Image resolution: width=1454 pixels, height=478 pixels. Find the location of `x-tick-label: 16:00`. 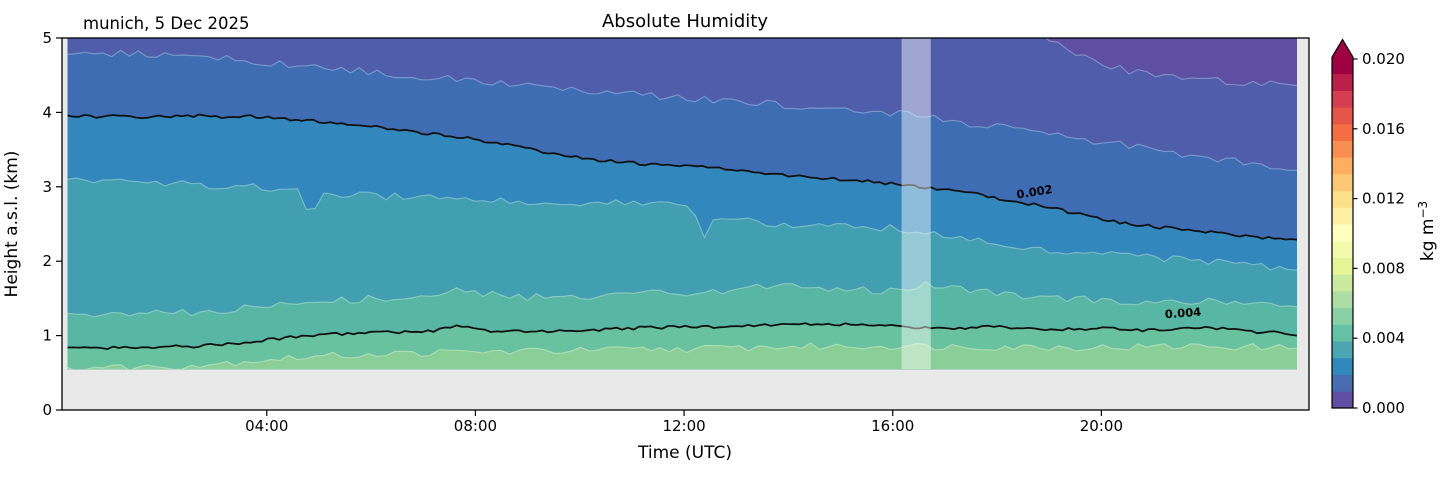

x-tick-label: 16:00 is located at coordinates (892, 426).